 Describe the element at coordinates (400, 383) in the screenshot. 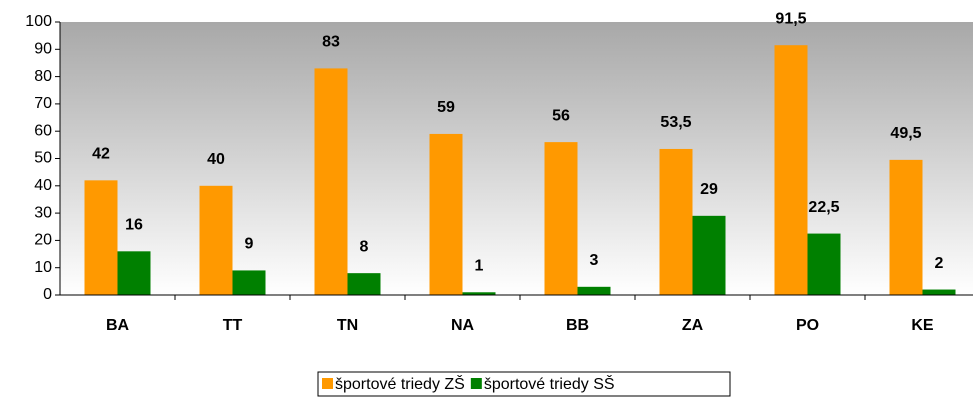

I see `legend-label: športové triedy ZŠ` at that location.